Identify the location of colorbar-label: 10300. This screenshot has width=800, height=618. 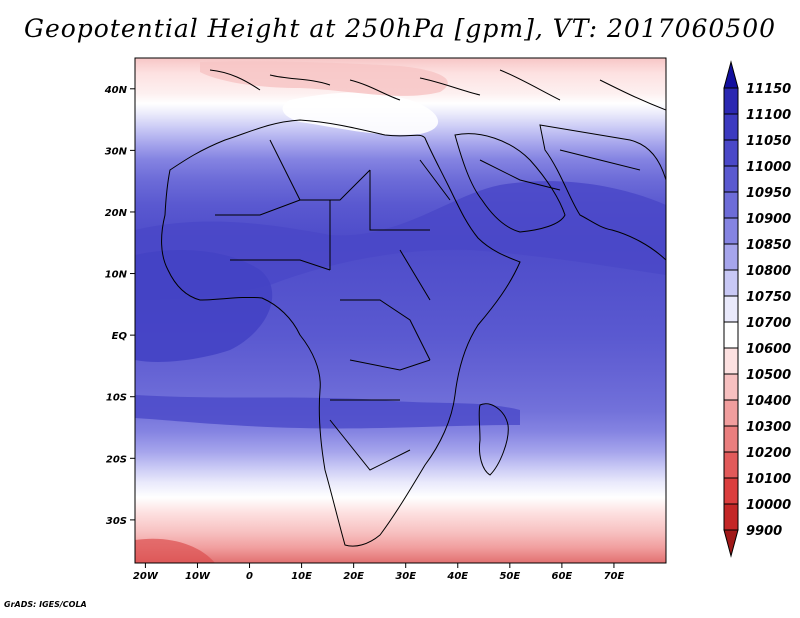
(768, 427).